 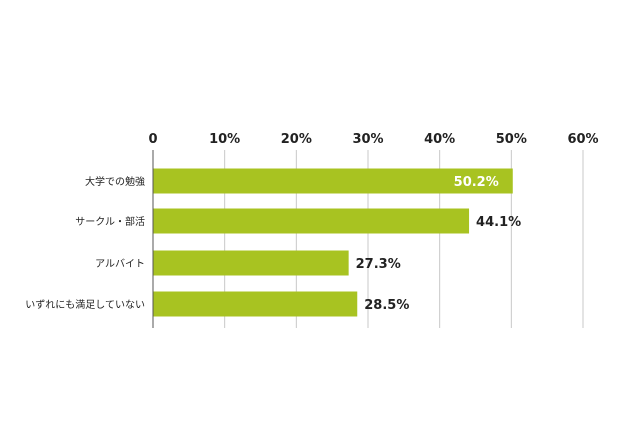 I want to click on value-label: 28.5%, so click(x=386, y=305).